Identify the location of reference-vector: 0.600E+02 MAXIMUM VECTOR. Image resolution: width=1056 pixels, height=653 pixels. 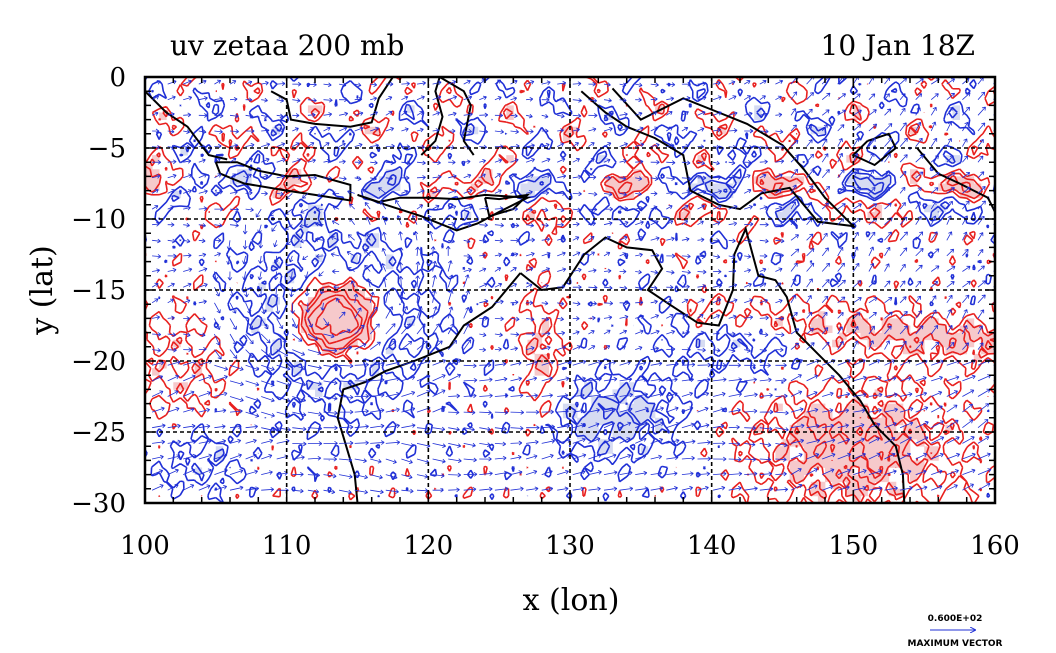
(954, 631).